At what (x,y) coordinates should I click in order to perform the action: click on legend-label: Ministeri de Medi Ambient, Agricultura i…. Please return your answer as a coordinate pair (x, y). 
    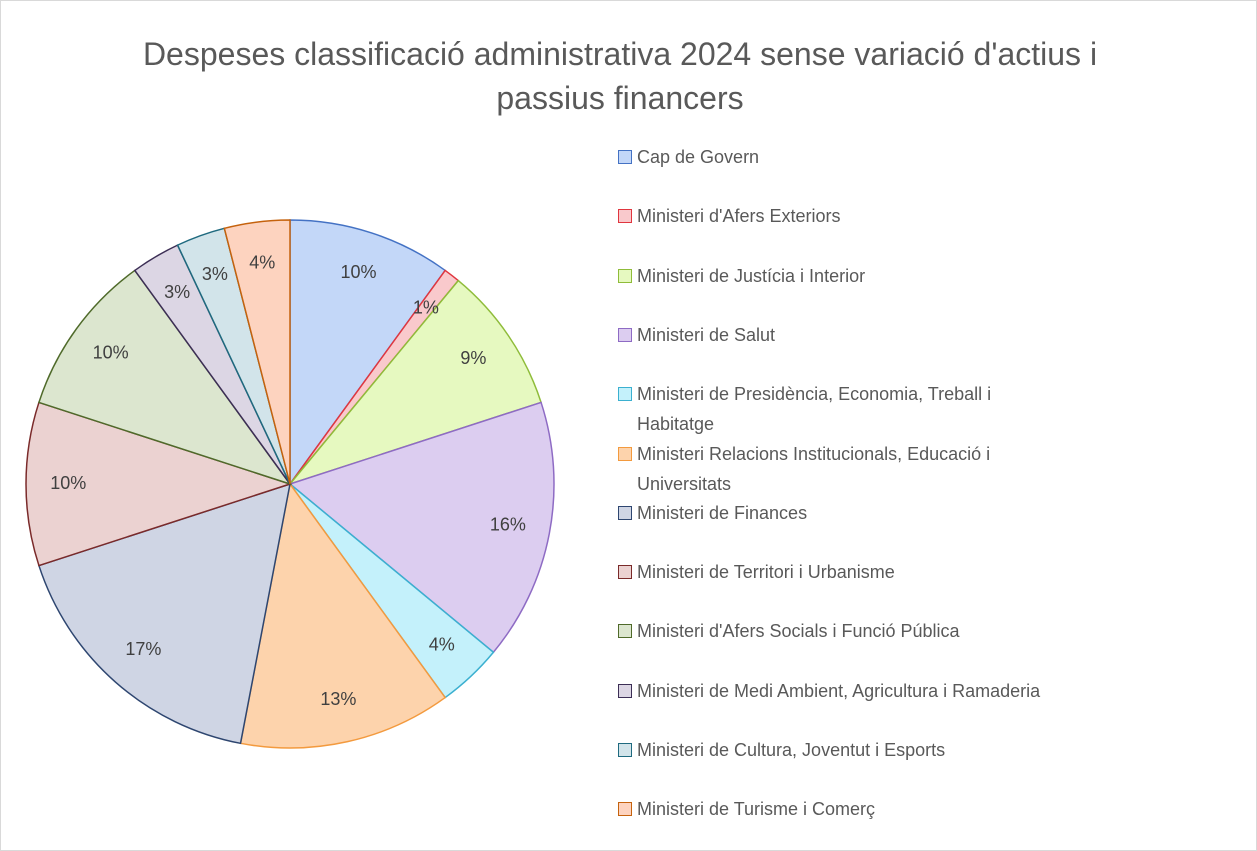
    Looking at the image, I should click on (839, 690).